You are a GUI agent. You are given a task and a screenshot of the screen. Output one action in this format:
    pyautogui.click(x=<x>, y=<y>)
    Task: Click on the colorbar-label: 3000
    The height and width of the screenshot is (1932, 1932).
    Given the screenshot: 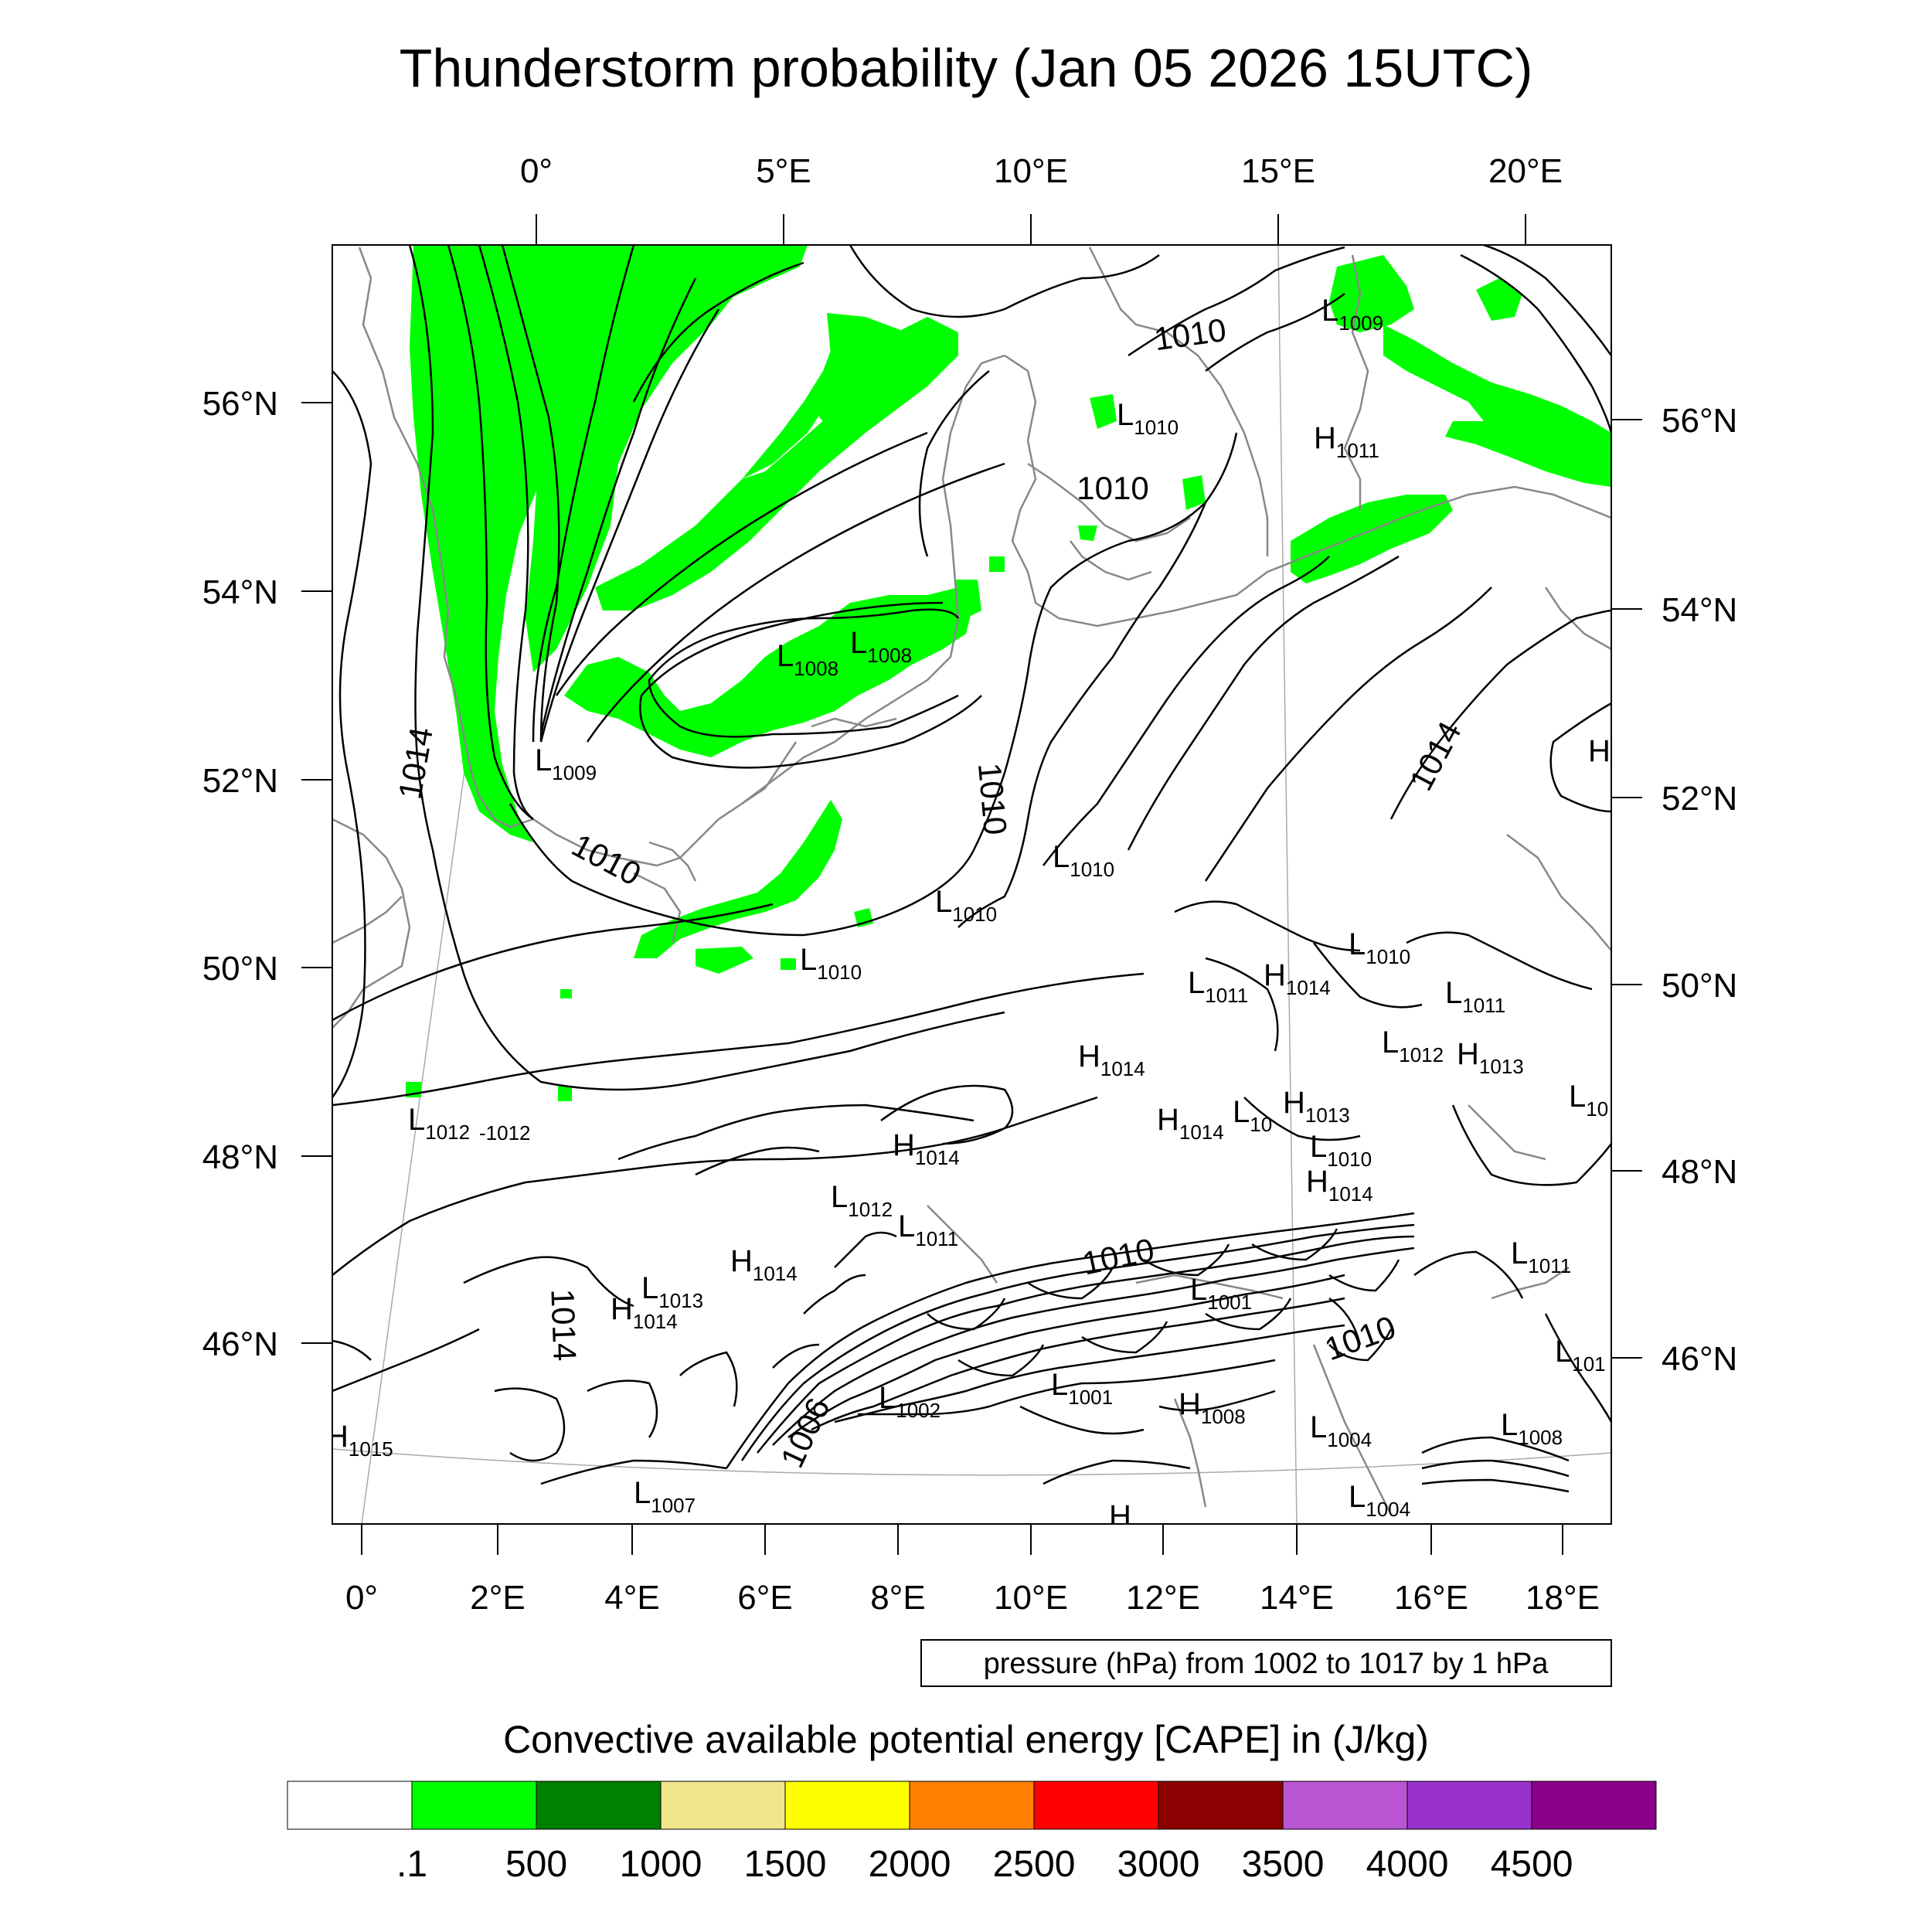 What is the action you would take?
    pyautogui.click(x=1158, y=1865)
    